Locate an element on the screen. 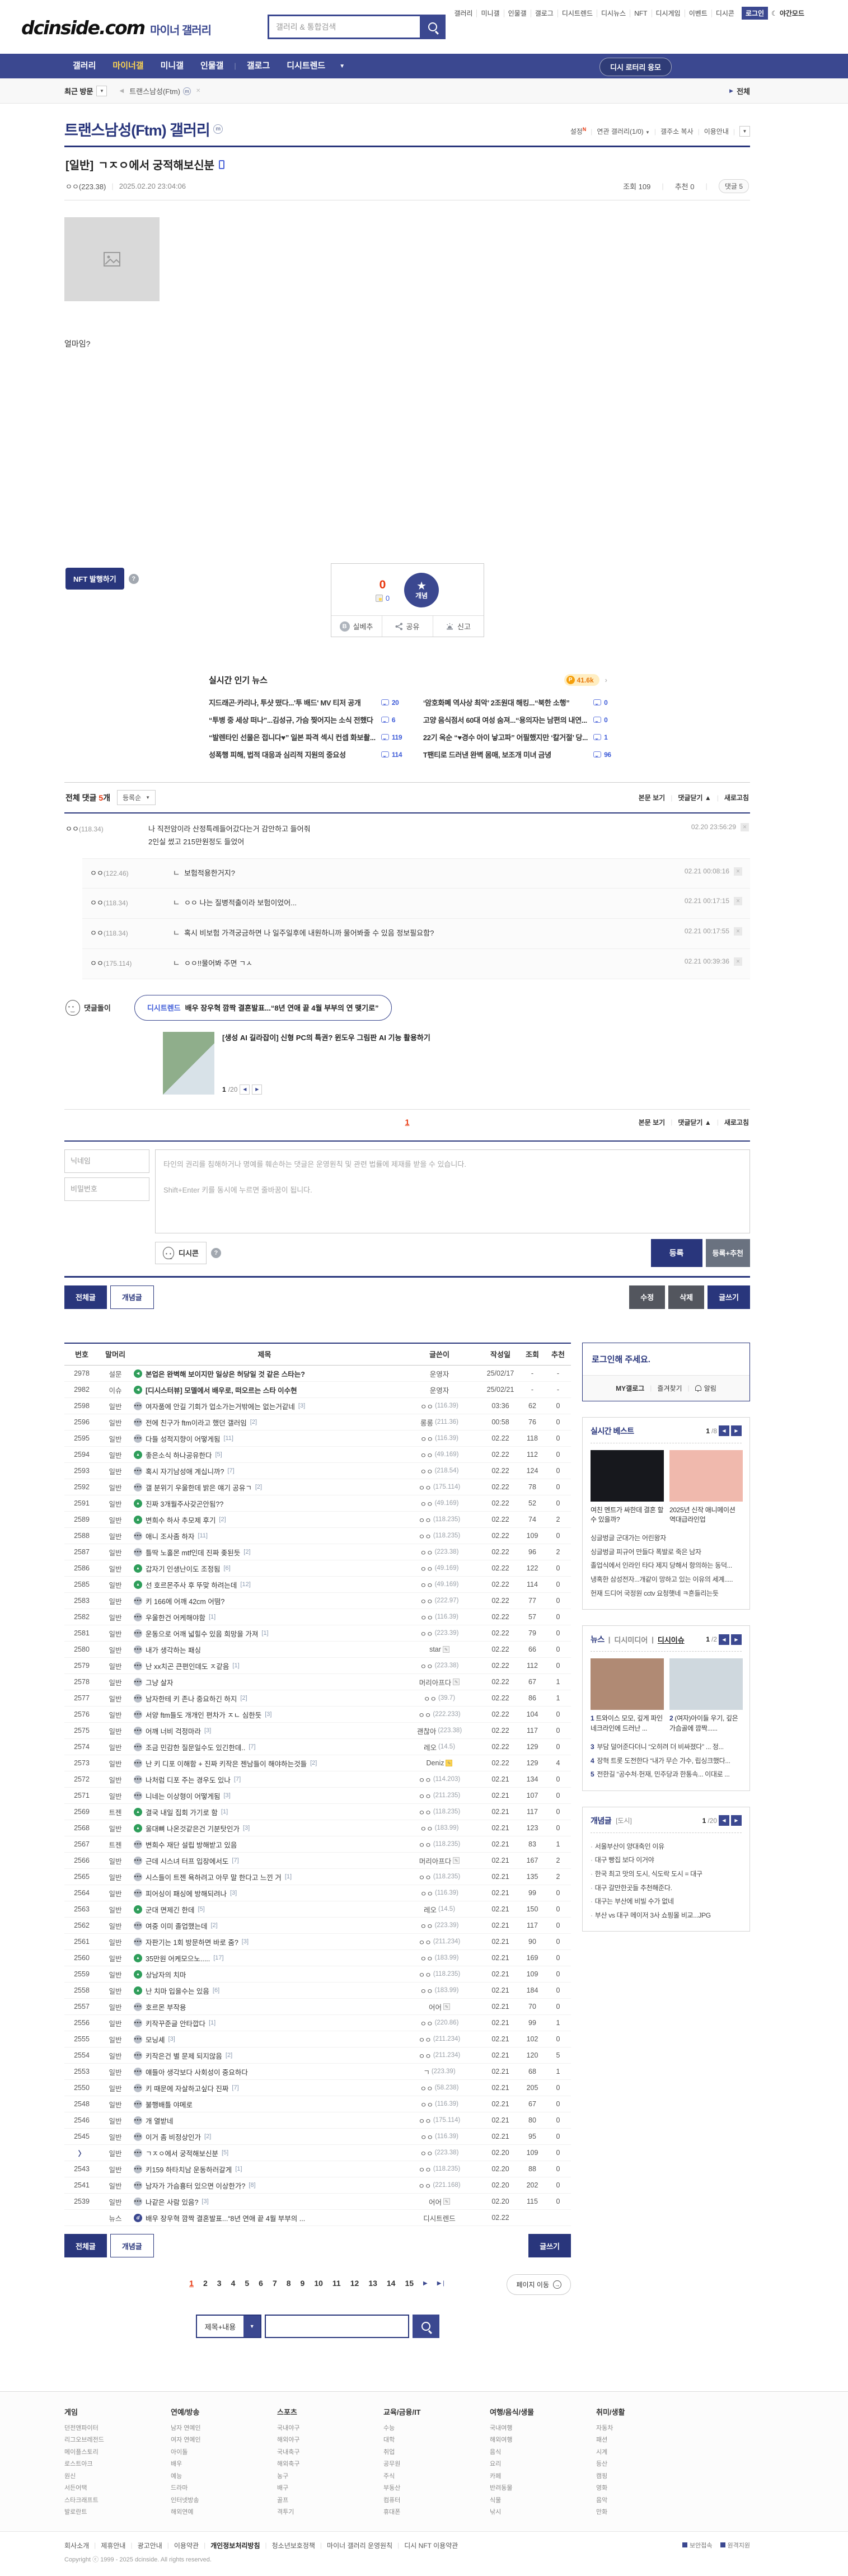  footer-link: 공무원 is located at coordinates (392, 2465).